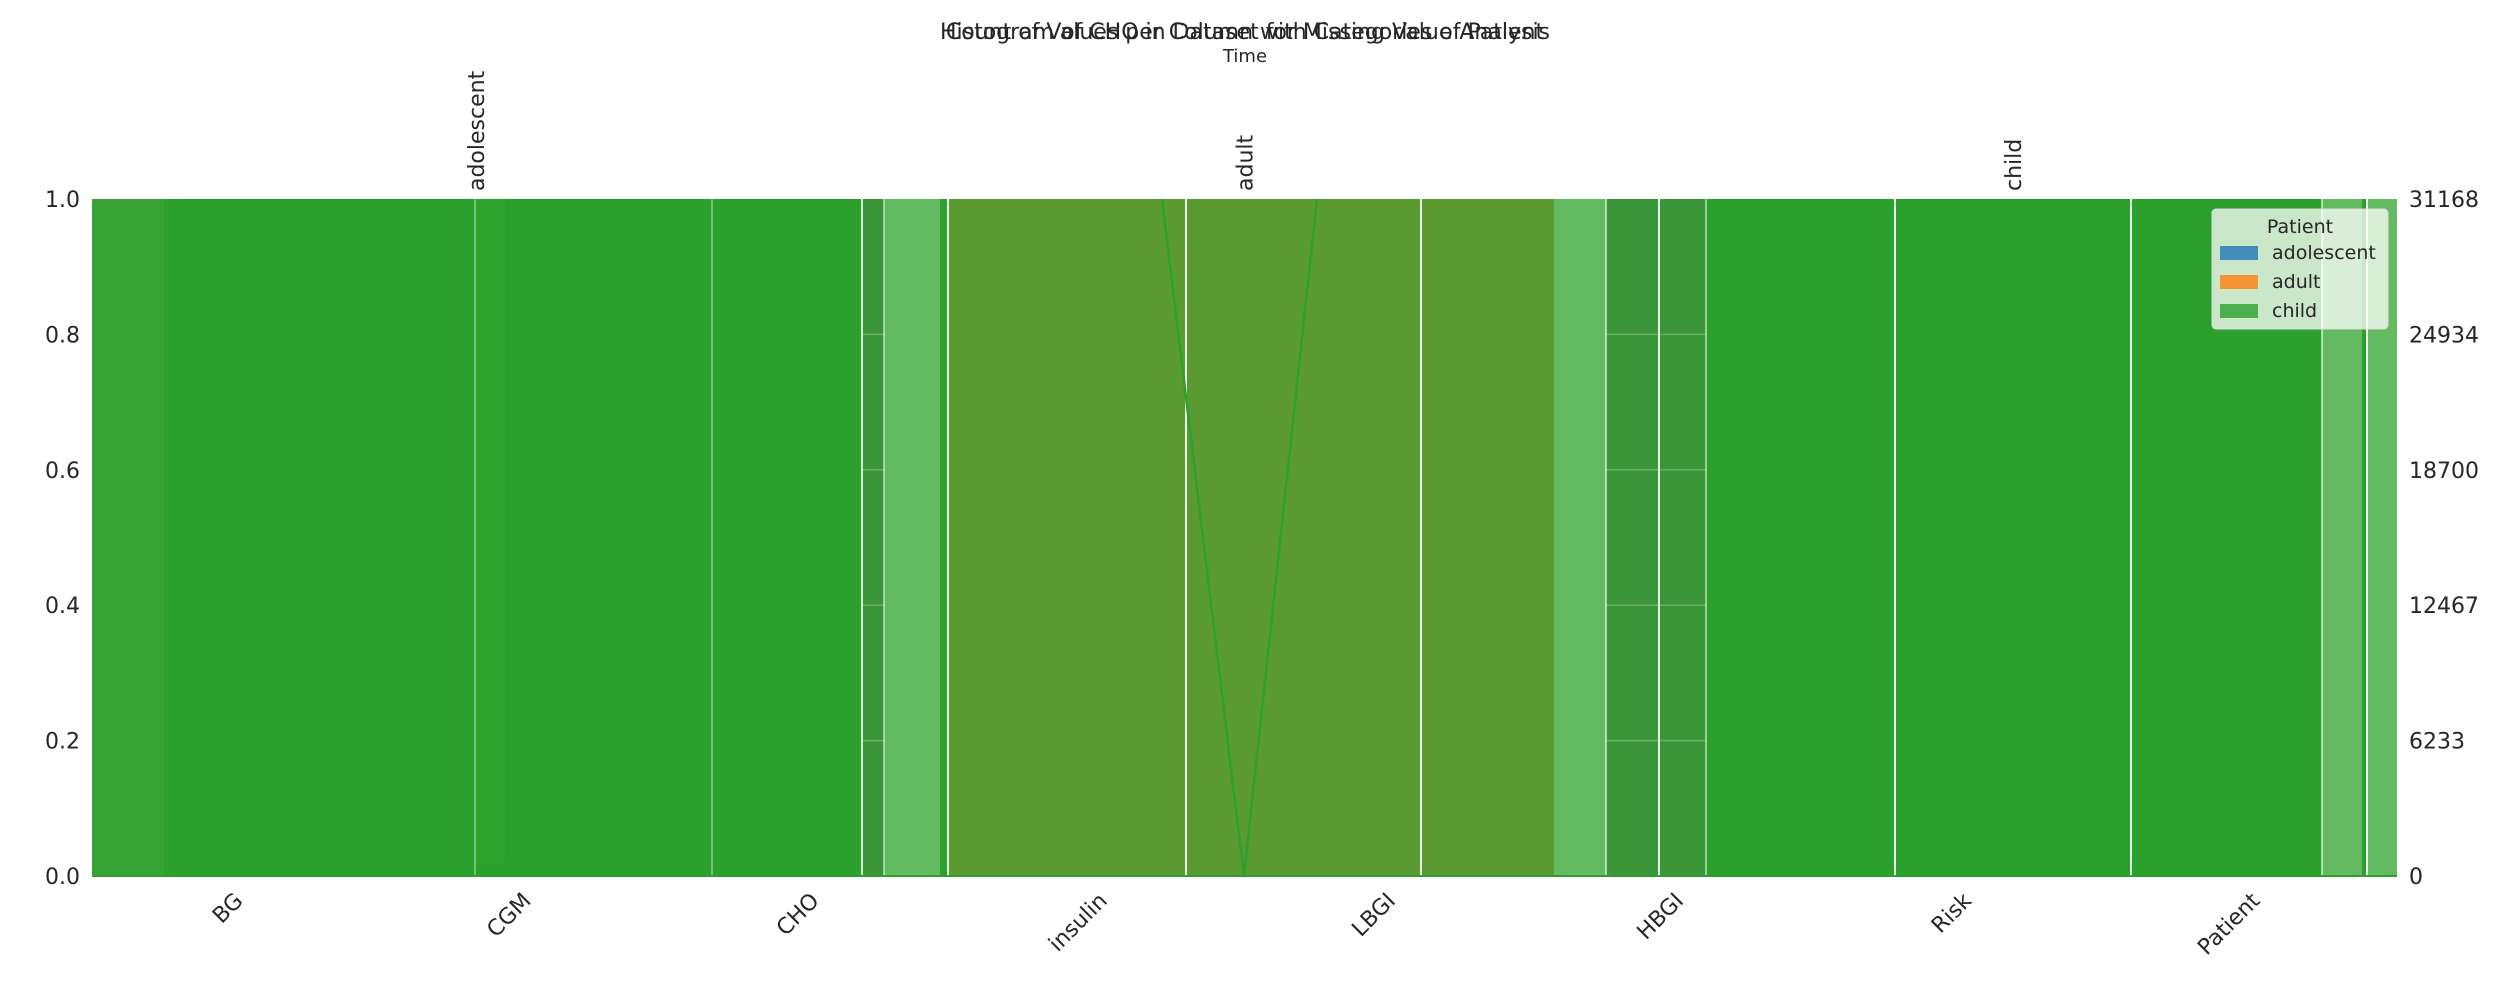  What do you see at coordinates (1236, 924) in the screenshot?
I see `x-tick-labels: BG CGM CHO insulin LBGI HBGI Risk Patient` at bounding box center [1236, 924].